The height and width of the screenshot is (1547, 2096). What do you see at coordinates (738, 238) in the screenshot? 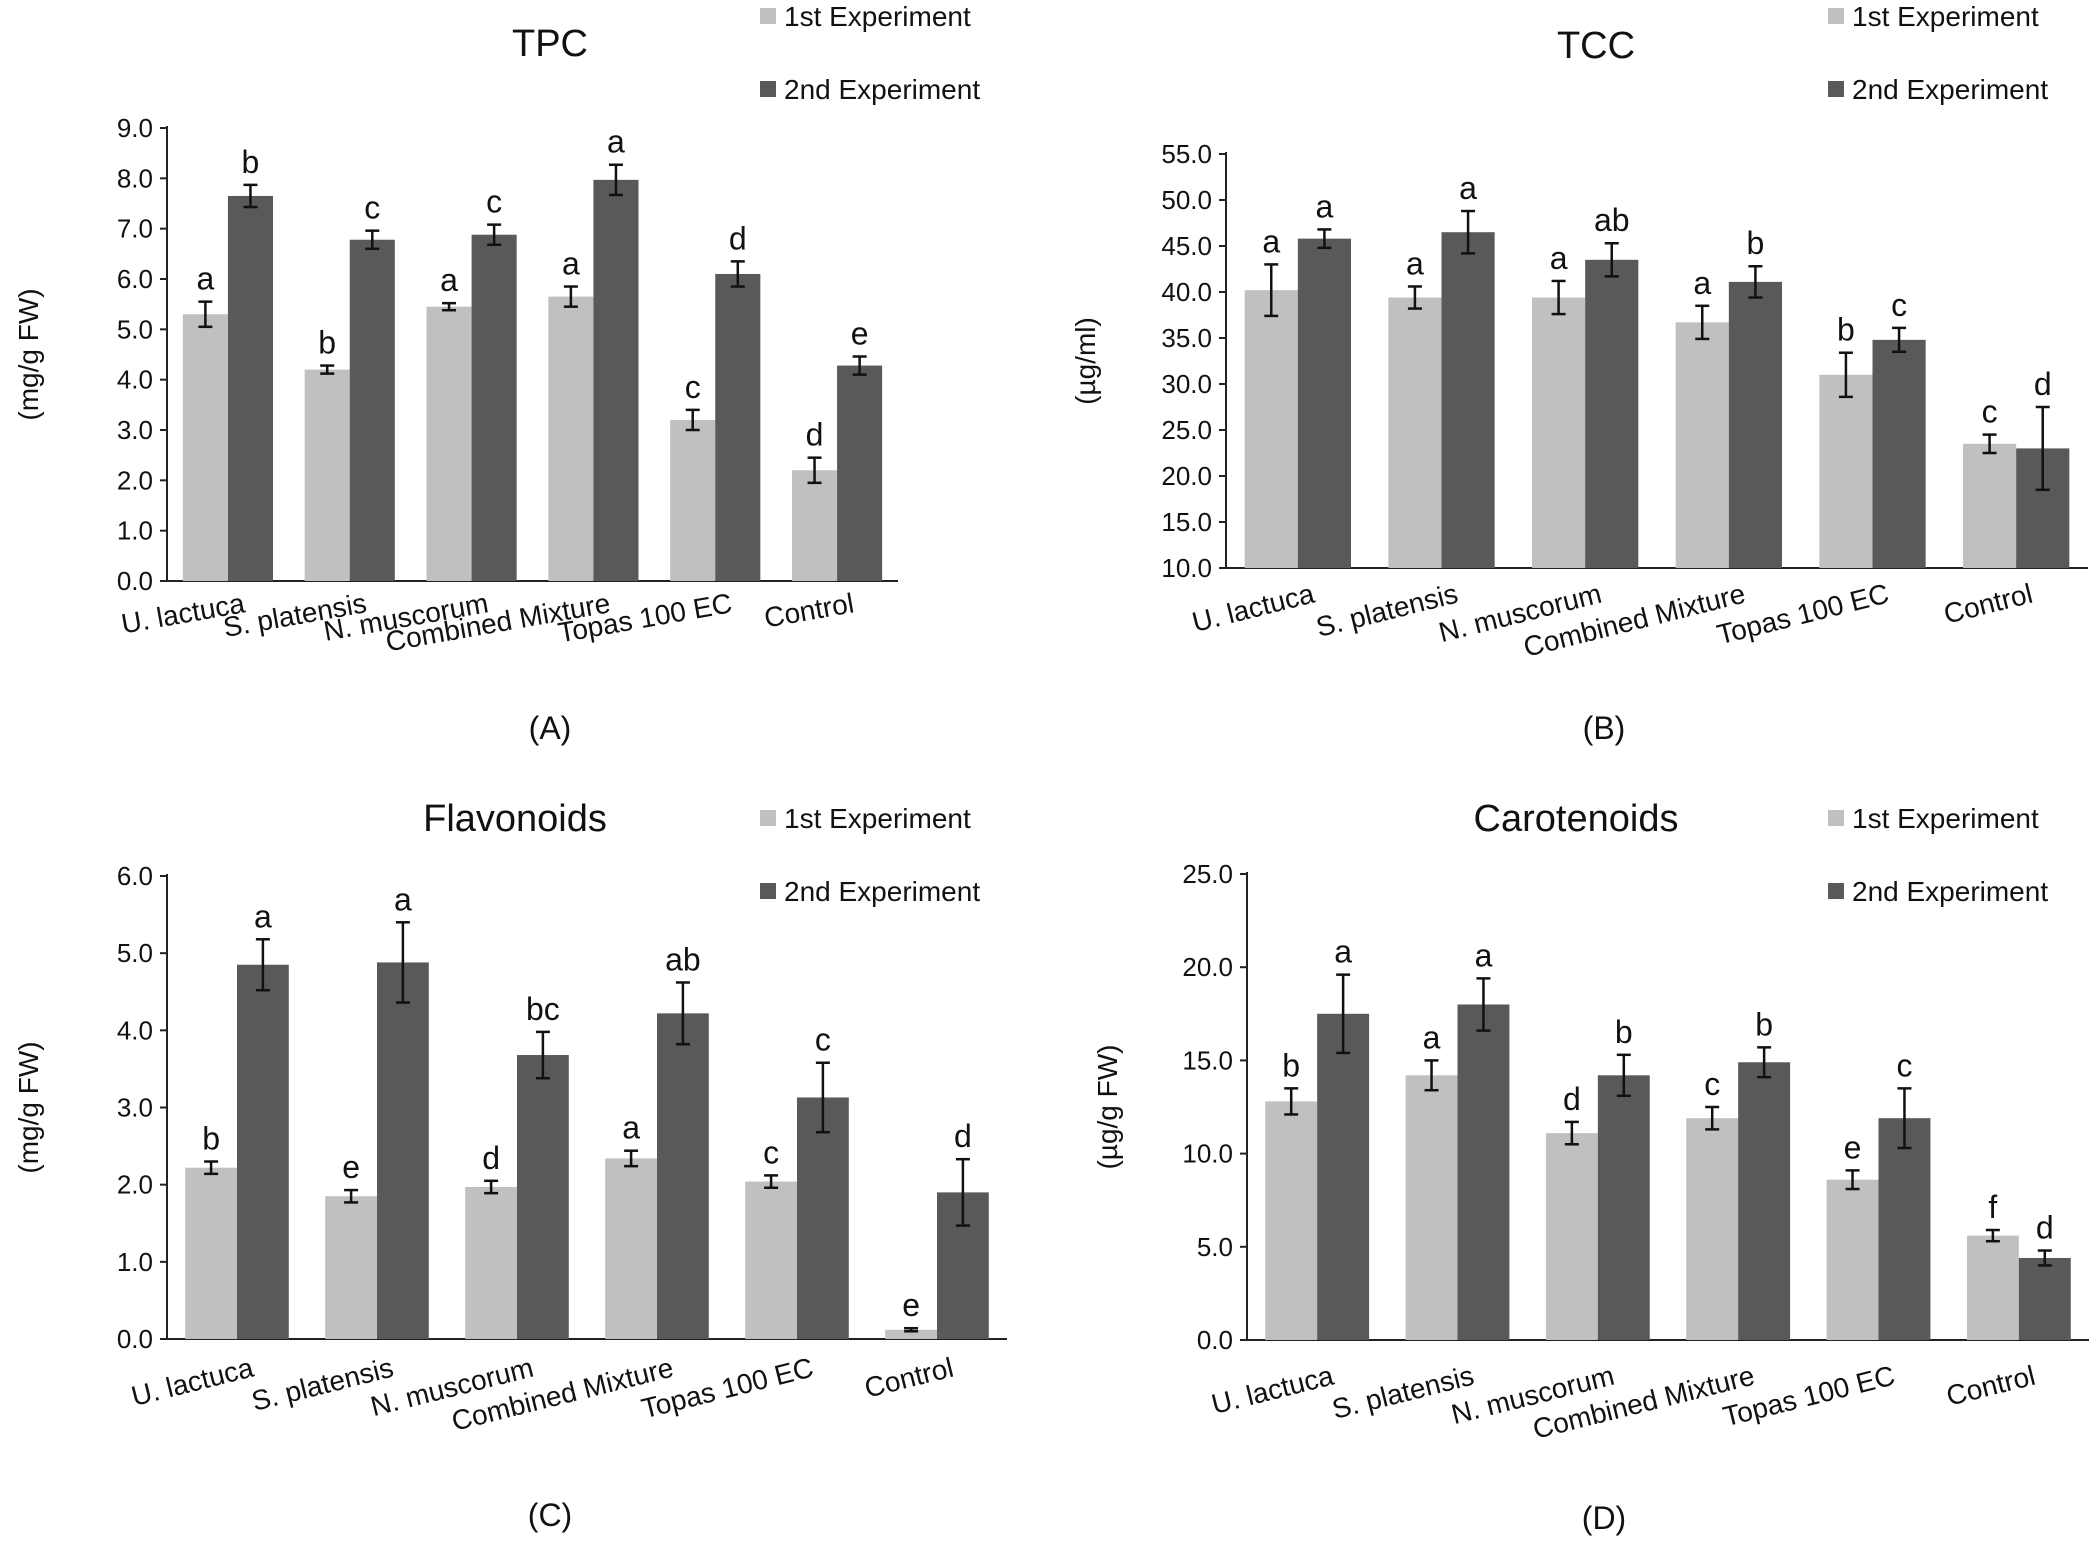
I see `significance-letter-topas-100-ec-series-2: d` at bounding box center [738, 238].